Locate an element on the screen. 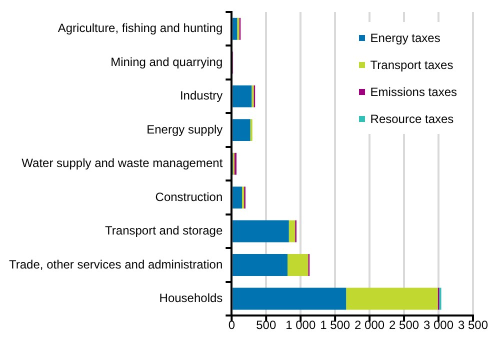  x-tick-label: 1 500 is located at coordinates (335, 325).